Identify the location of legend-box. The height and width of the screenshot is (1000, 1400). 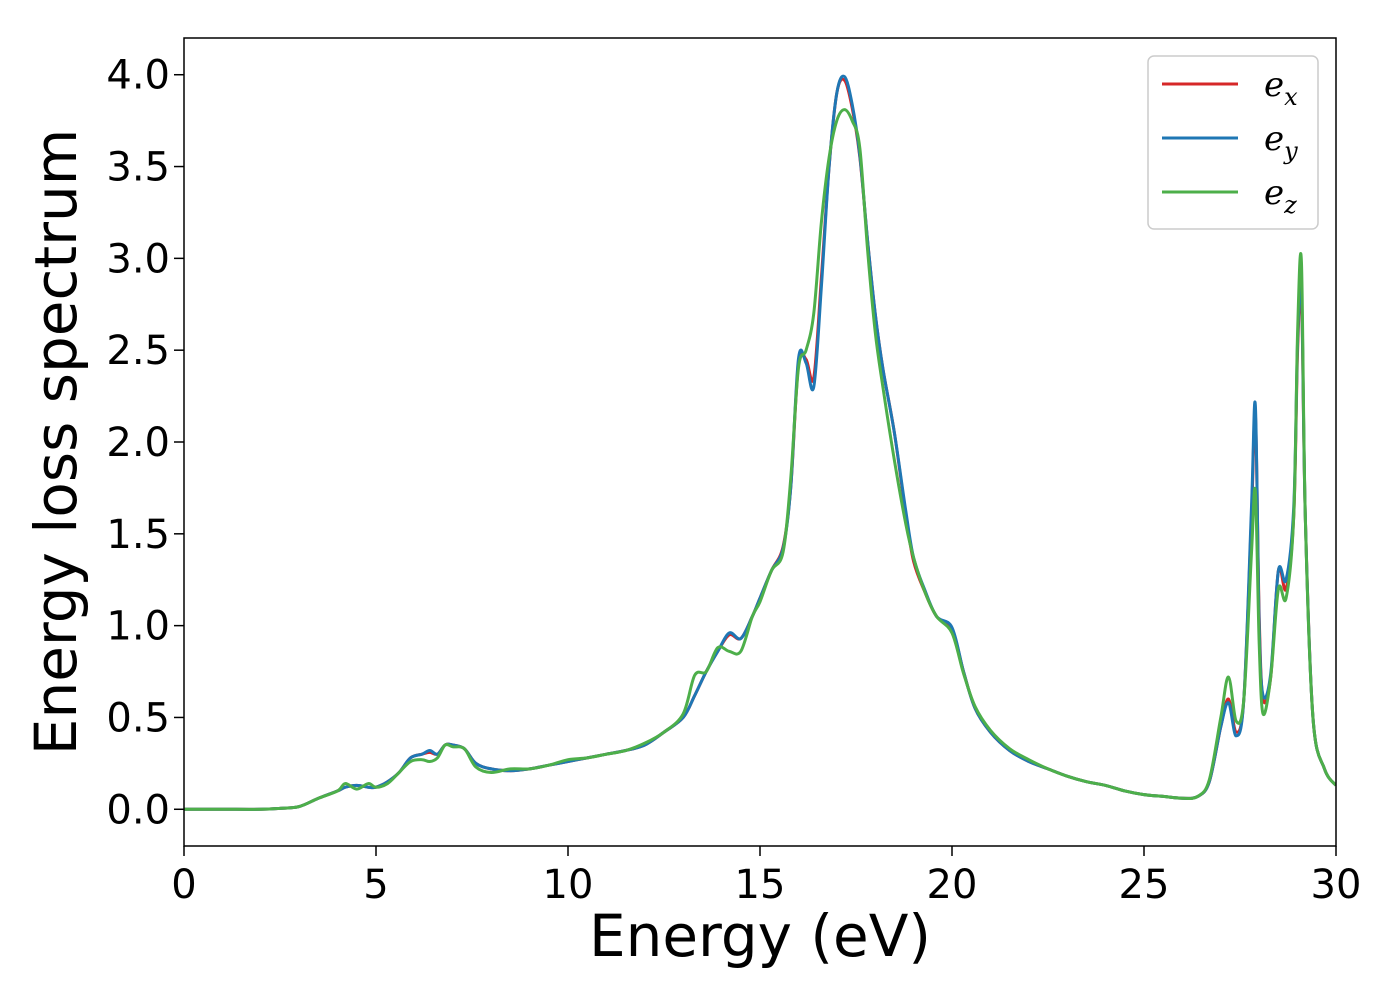
(1233, 142).